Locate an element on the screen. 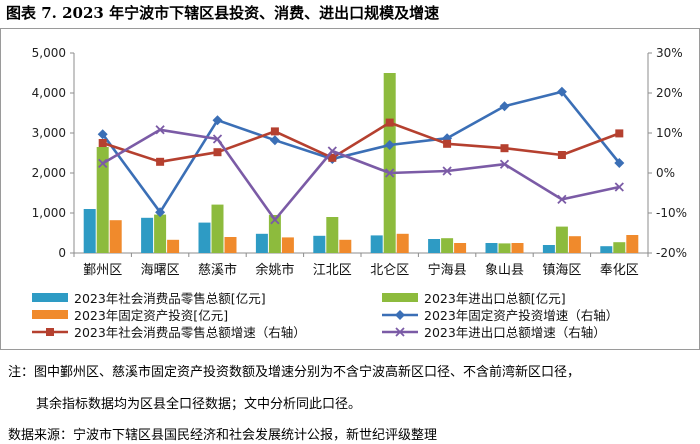 This screenshot has width=700, height=444. x-tick-label: 慈溪市 is located at coordinates (217, 270).